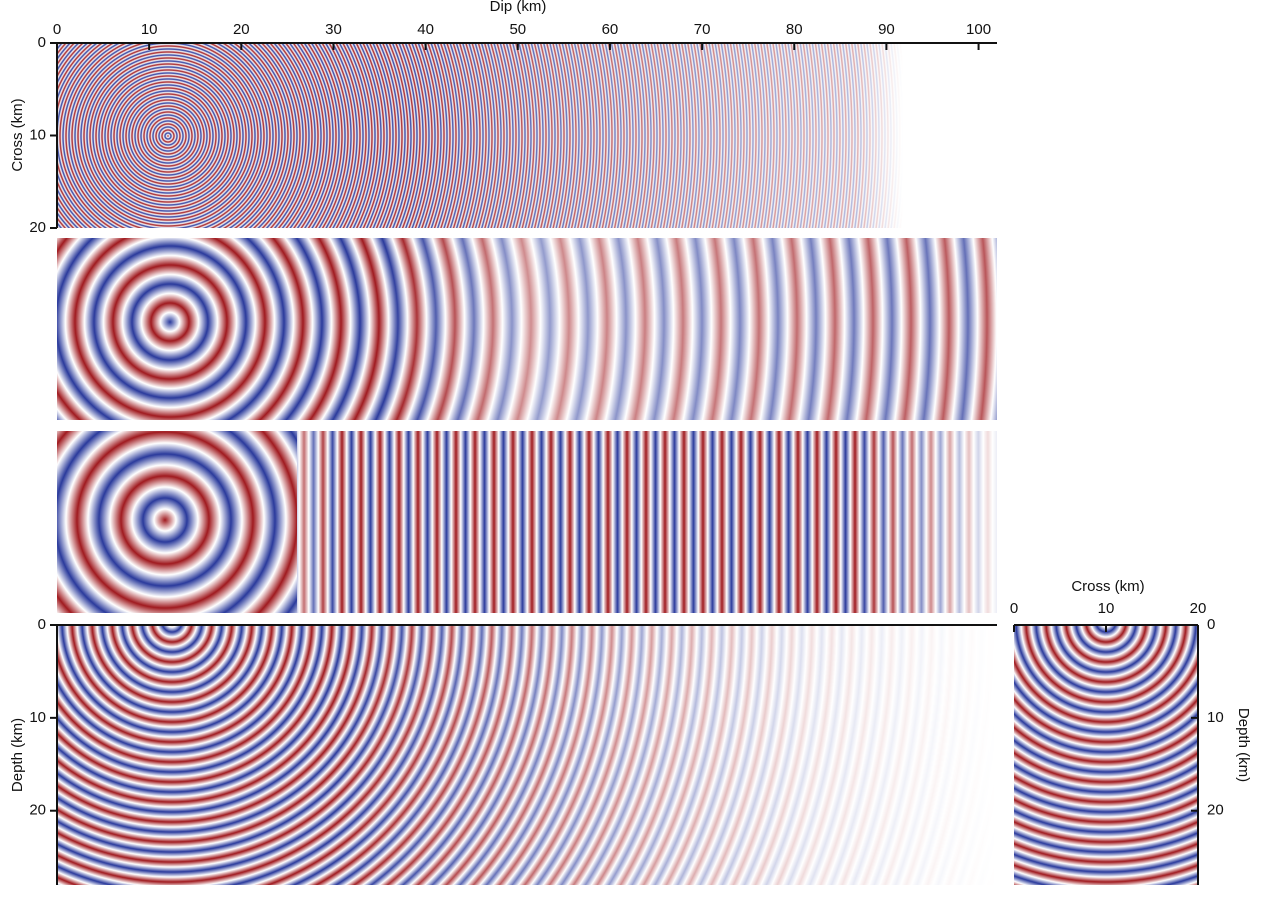 This screenshot has height=897, width=1266. I want to click on x-tick-label: 100, so click(978, 29).